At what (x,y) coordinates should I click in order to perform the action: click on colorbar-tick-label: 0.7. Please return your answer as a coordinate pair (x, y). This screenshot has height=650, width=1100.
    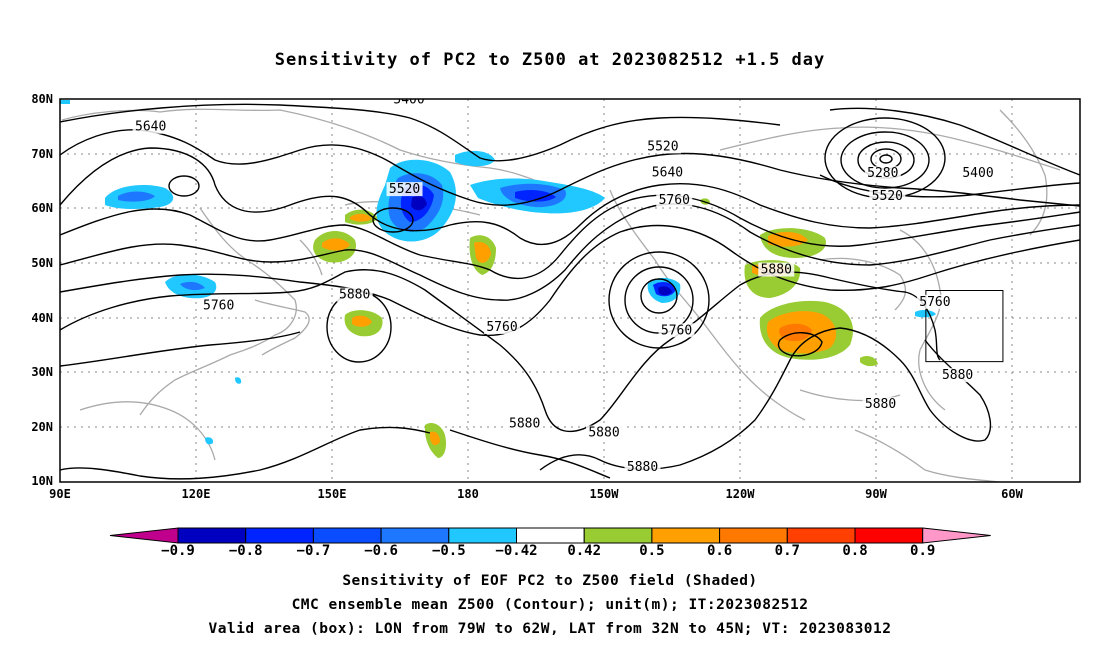
    Looking at the image, I should click on (787, 551).